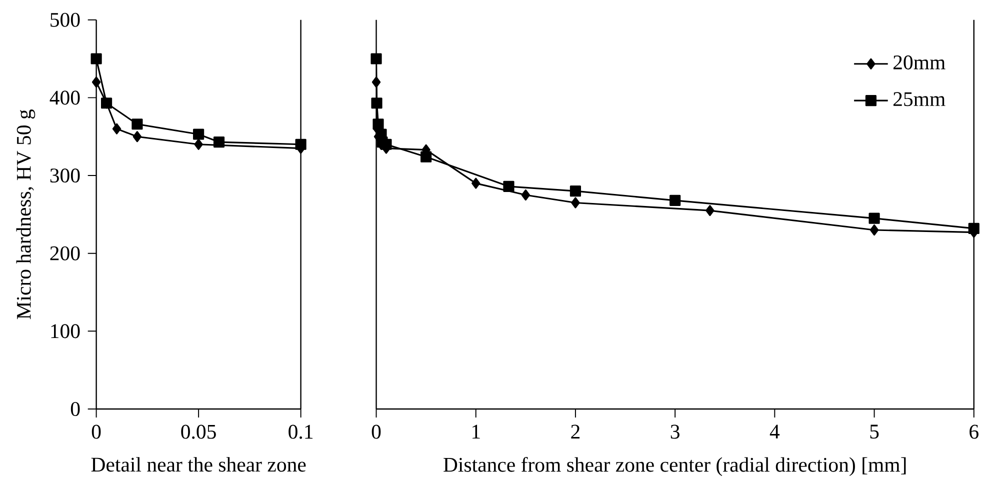 This screenshot has width=986, height=484. What do you see at coordinates (65, 253) in the screenshot?
I see `y-tick-label: 200` at bounding box center [65, 253].